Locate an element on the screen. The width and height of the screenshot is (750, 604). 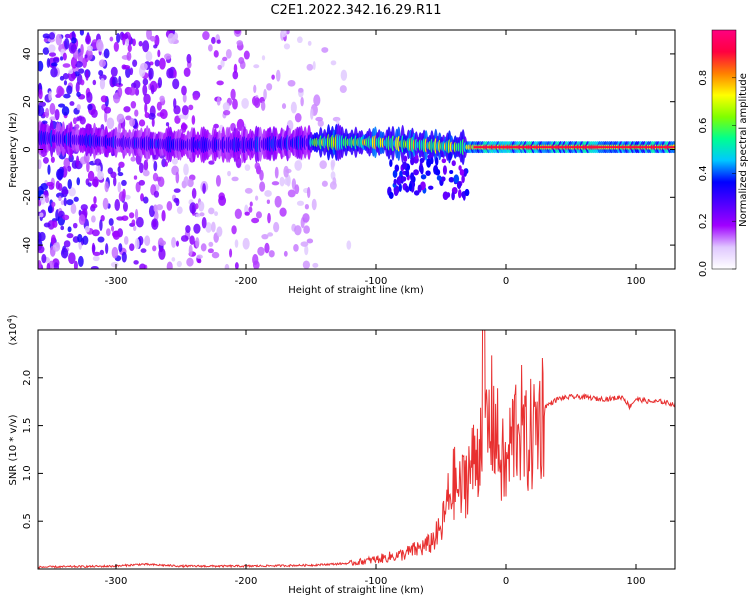
colorbar-tick-label: 0.4 is located at coordinates (703, 173).